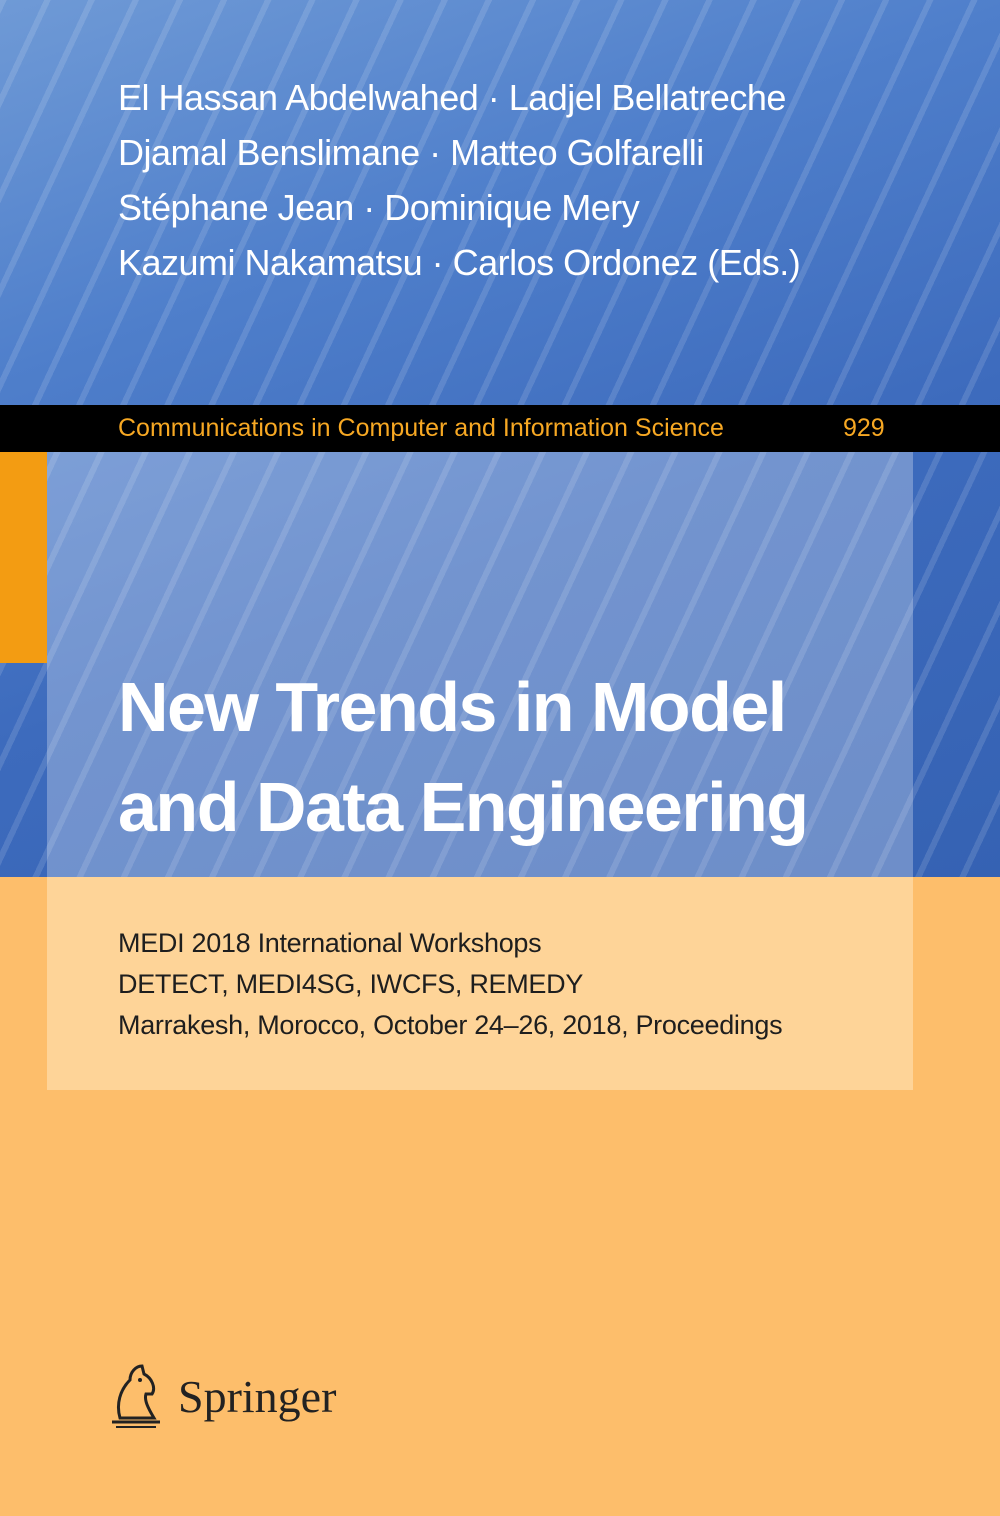  I want to click on subtitle-panel, so click(480, 983).